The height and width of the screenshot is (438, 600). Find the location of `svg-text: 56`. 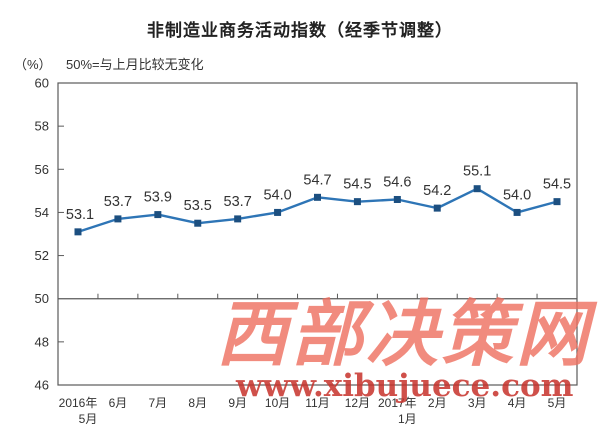

svg-text: 56 is located at coordinates (42, 169).